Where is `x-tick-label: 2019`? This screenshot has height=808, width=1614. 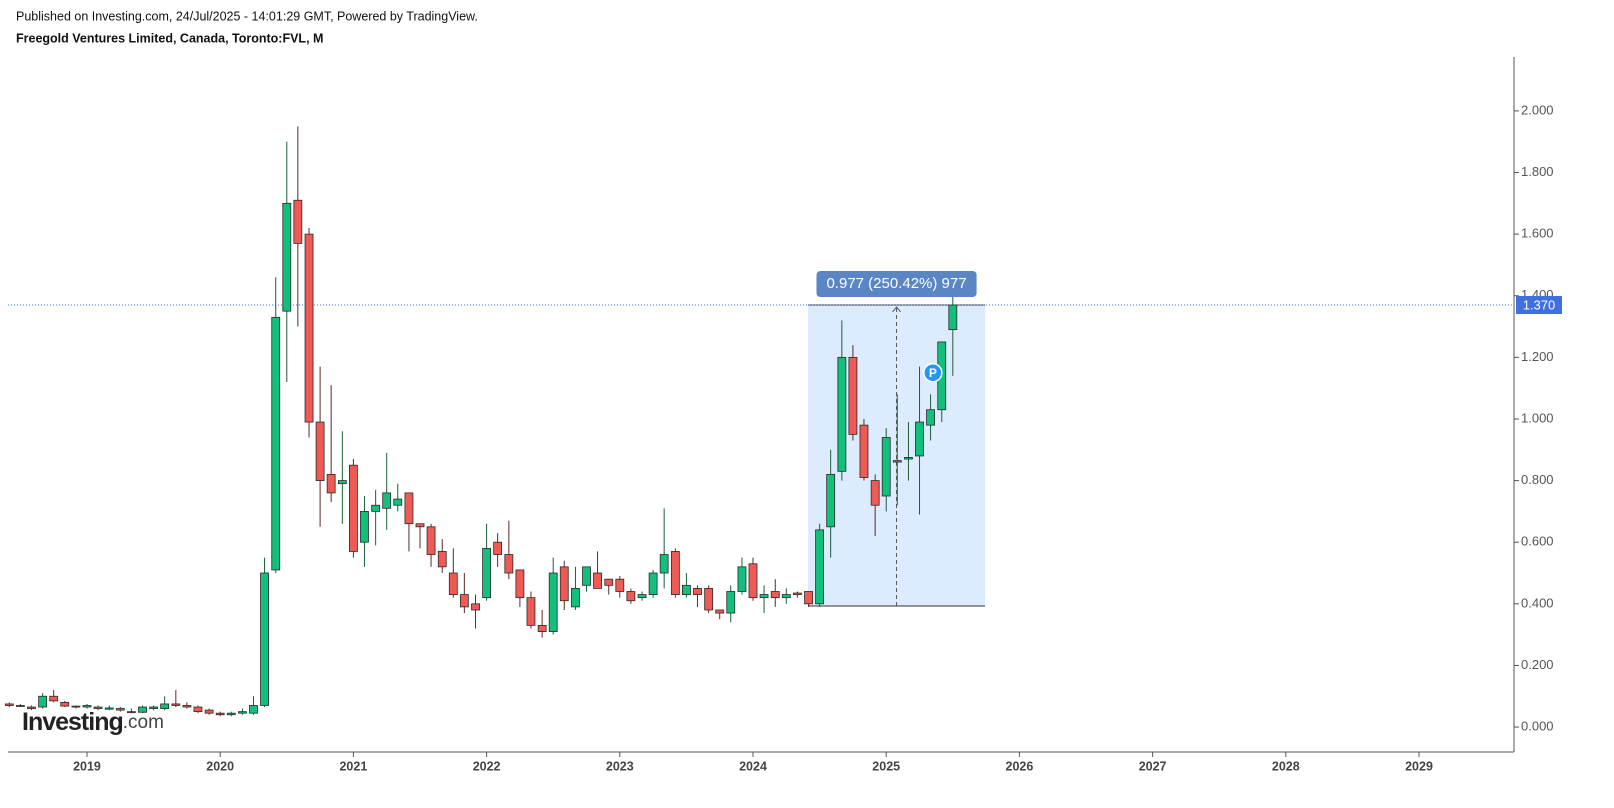 x-tick-label: 2019 is located at coordinates (87, 766).